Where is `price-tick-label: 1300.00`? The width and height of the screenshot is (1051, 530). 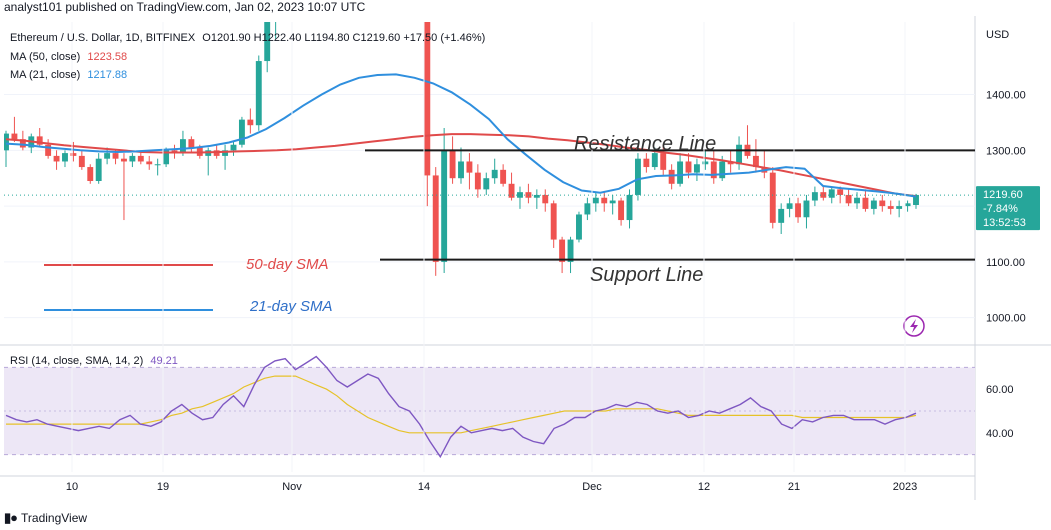
price-tick-label: 1300.00 is located at coordinates (1006, 151).